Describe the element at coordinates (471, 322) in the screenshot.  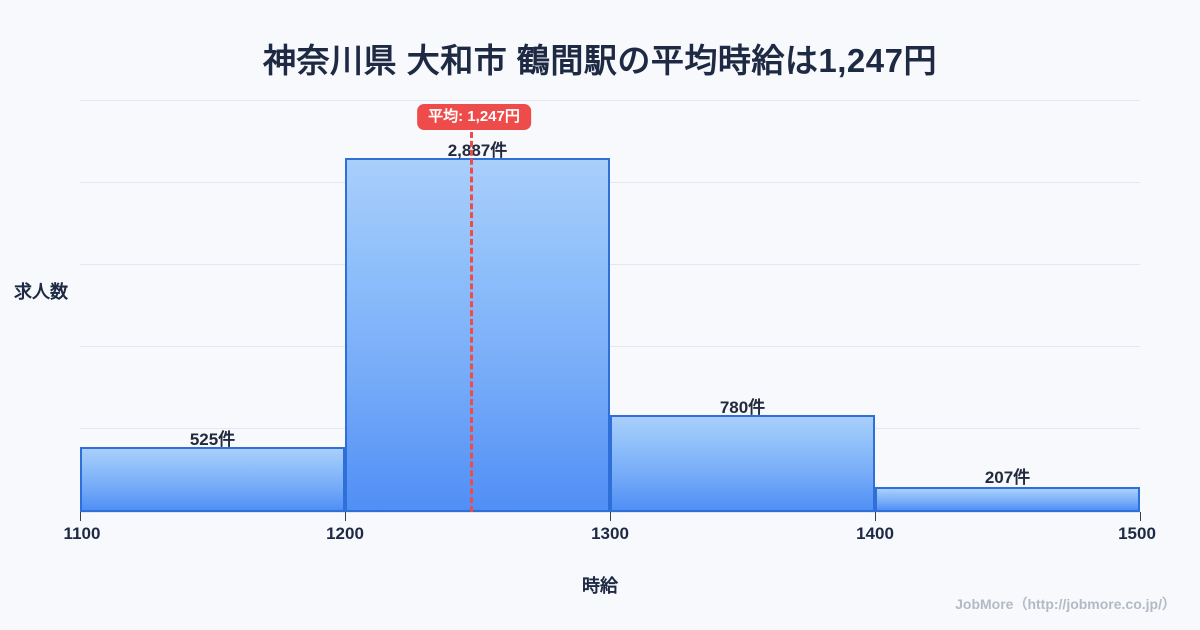
I see `average-line` at that location.